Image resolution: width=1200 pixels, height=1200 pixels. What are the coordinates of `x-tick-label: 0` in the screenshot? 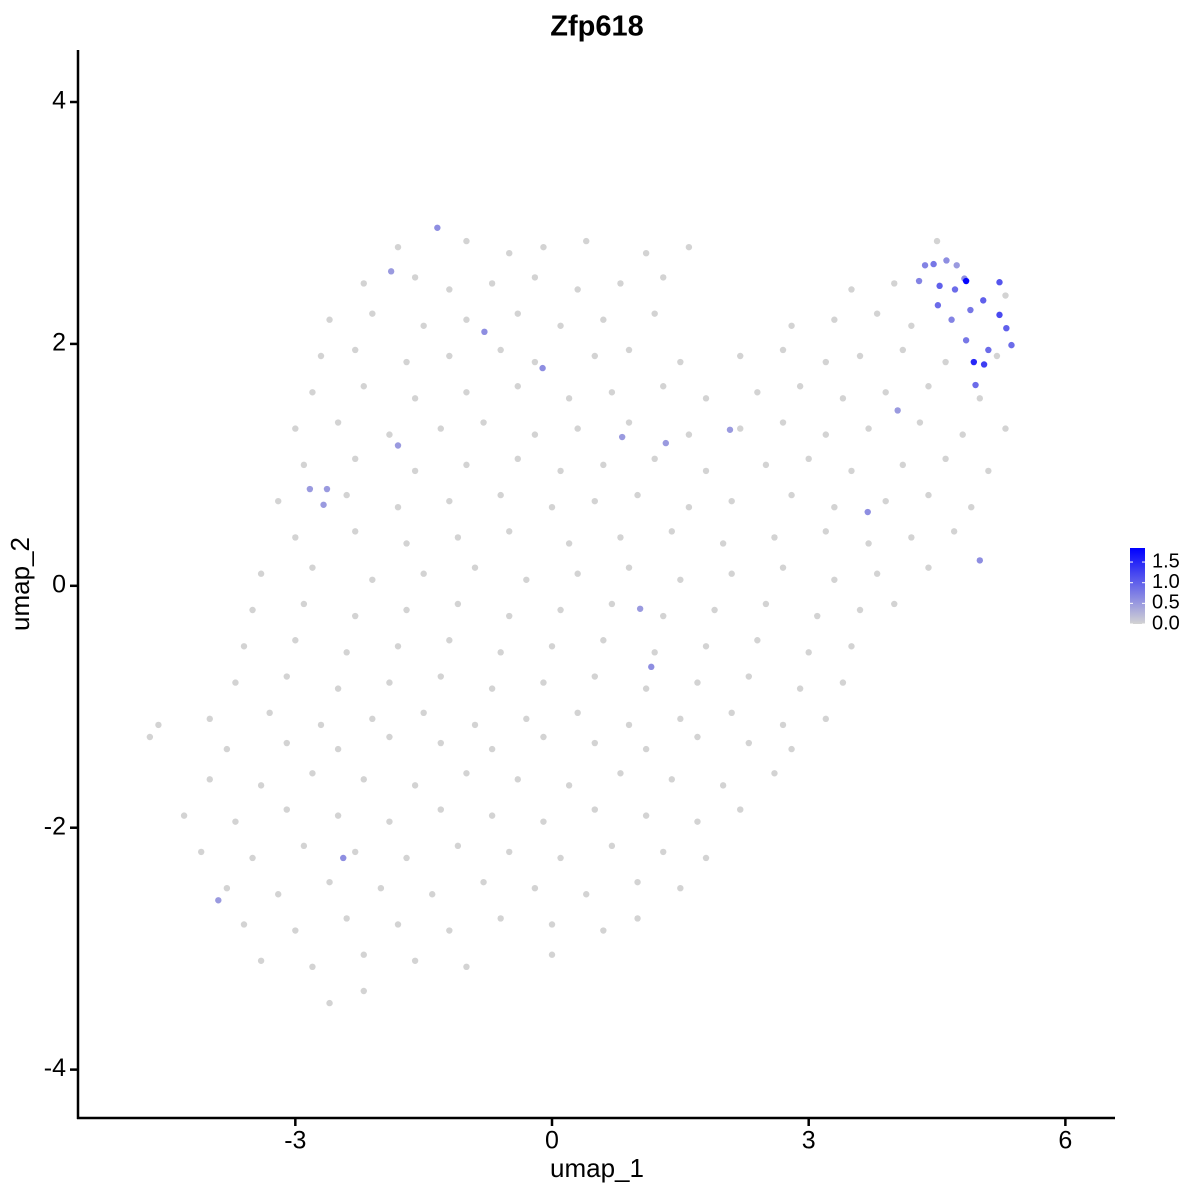 It's located at (552, 1141).